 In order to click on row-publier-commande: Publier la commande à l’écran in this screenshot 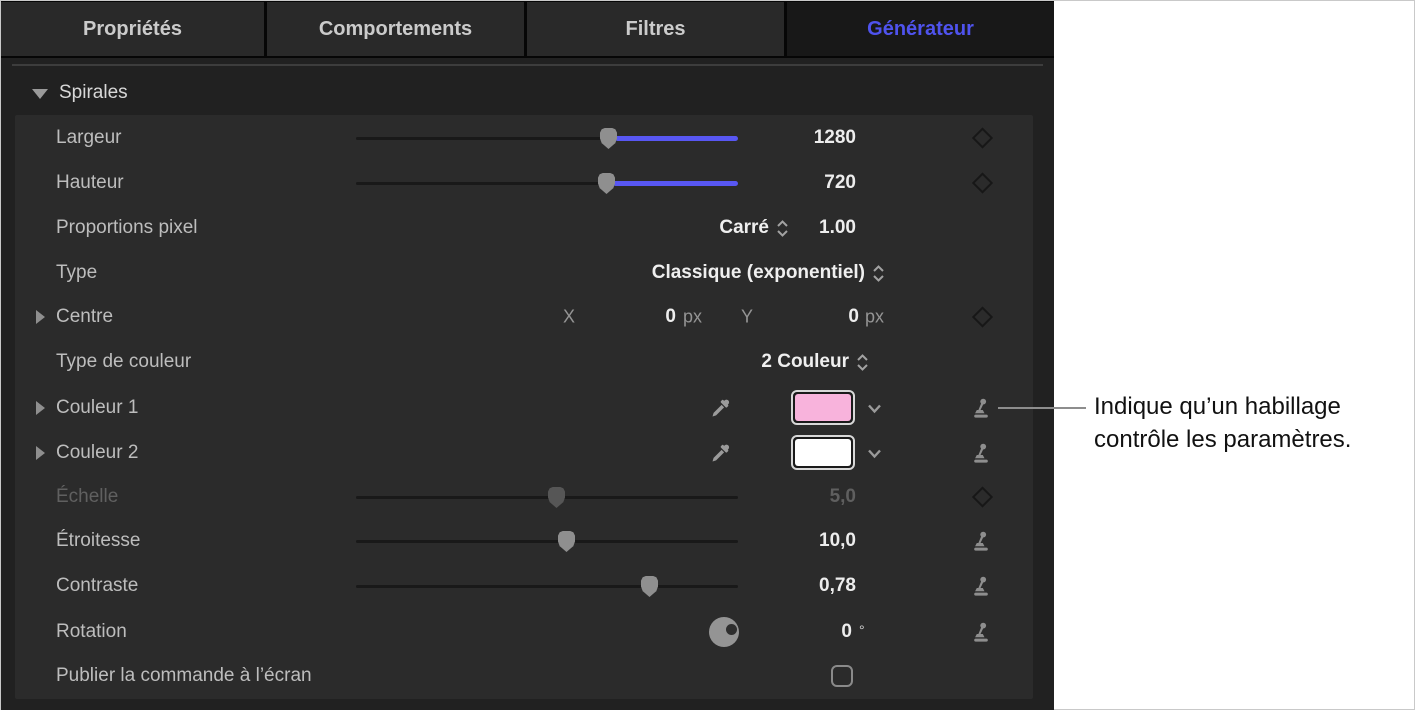, I will do `click(527, 676)`.